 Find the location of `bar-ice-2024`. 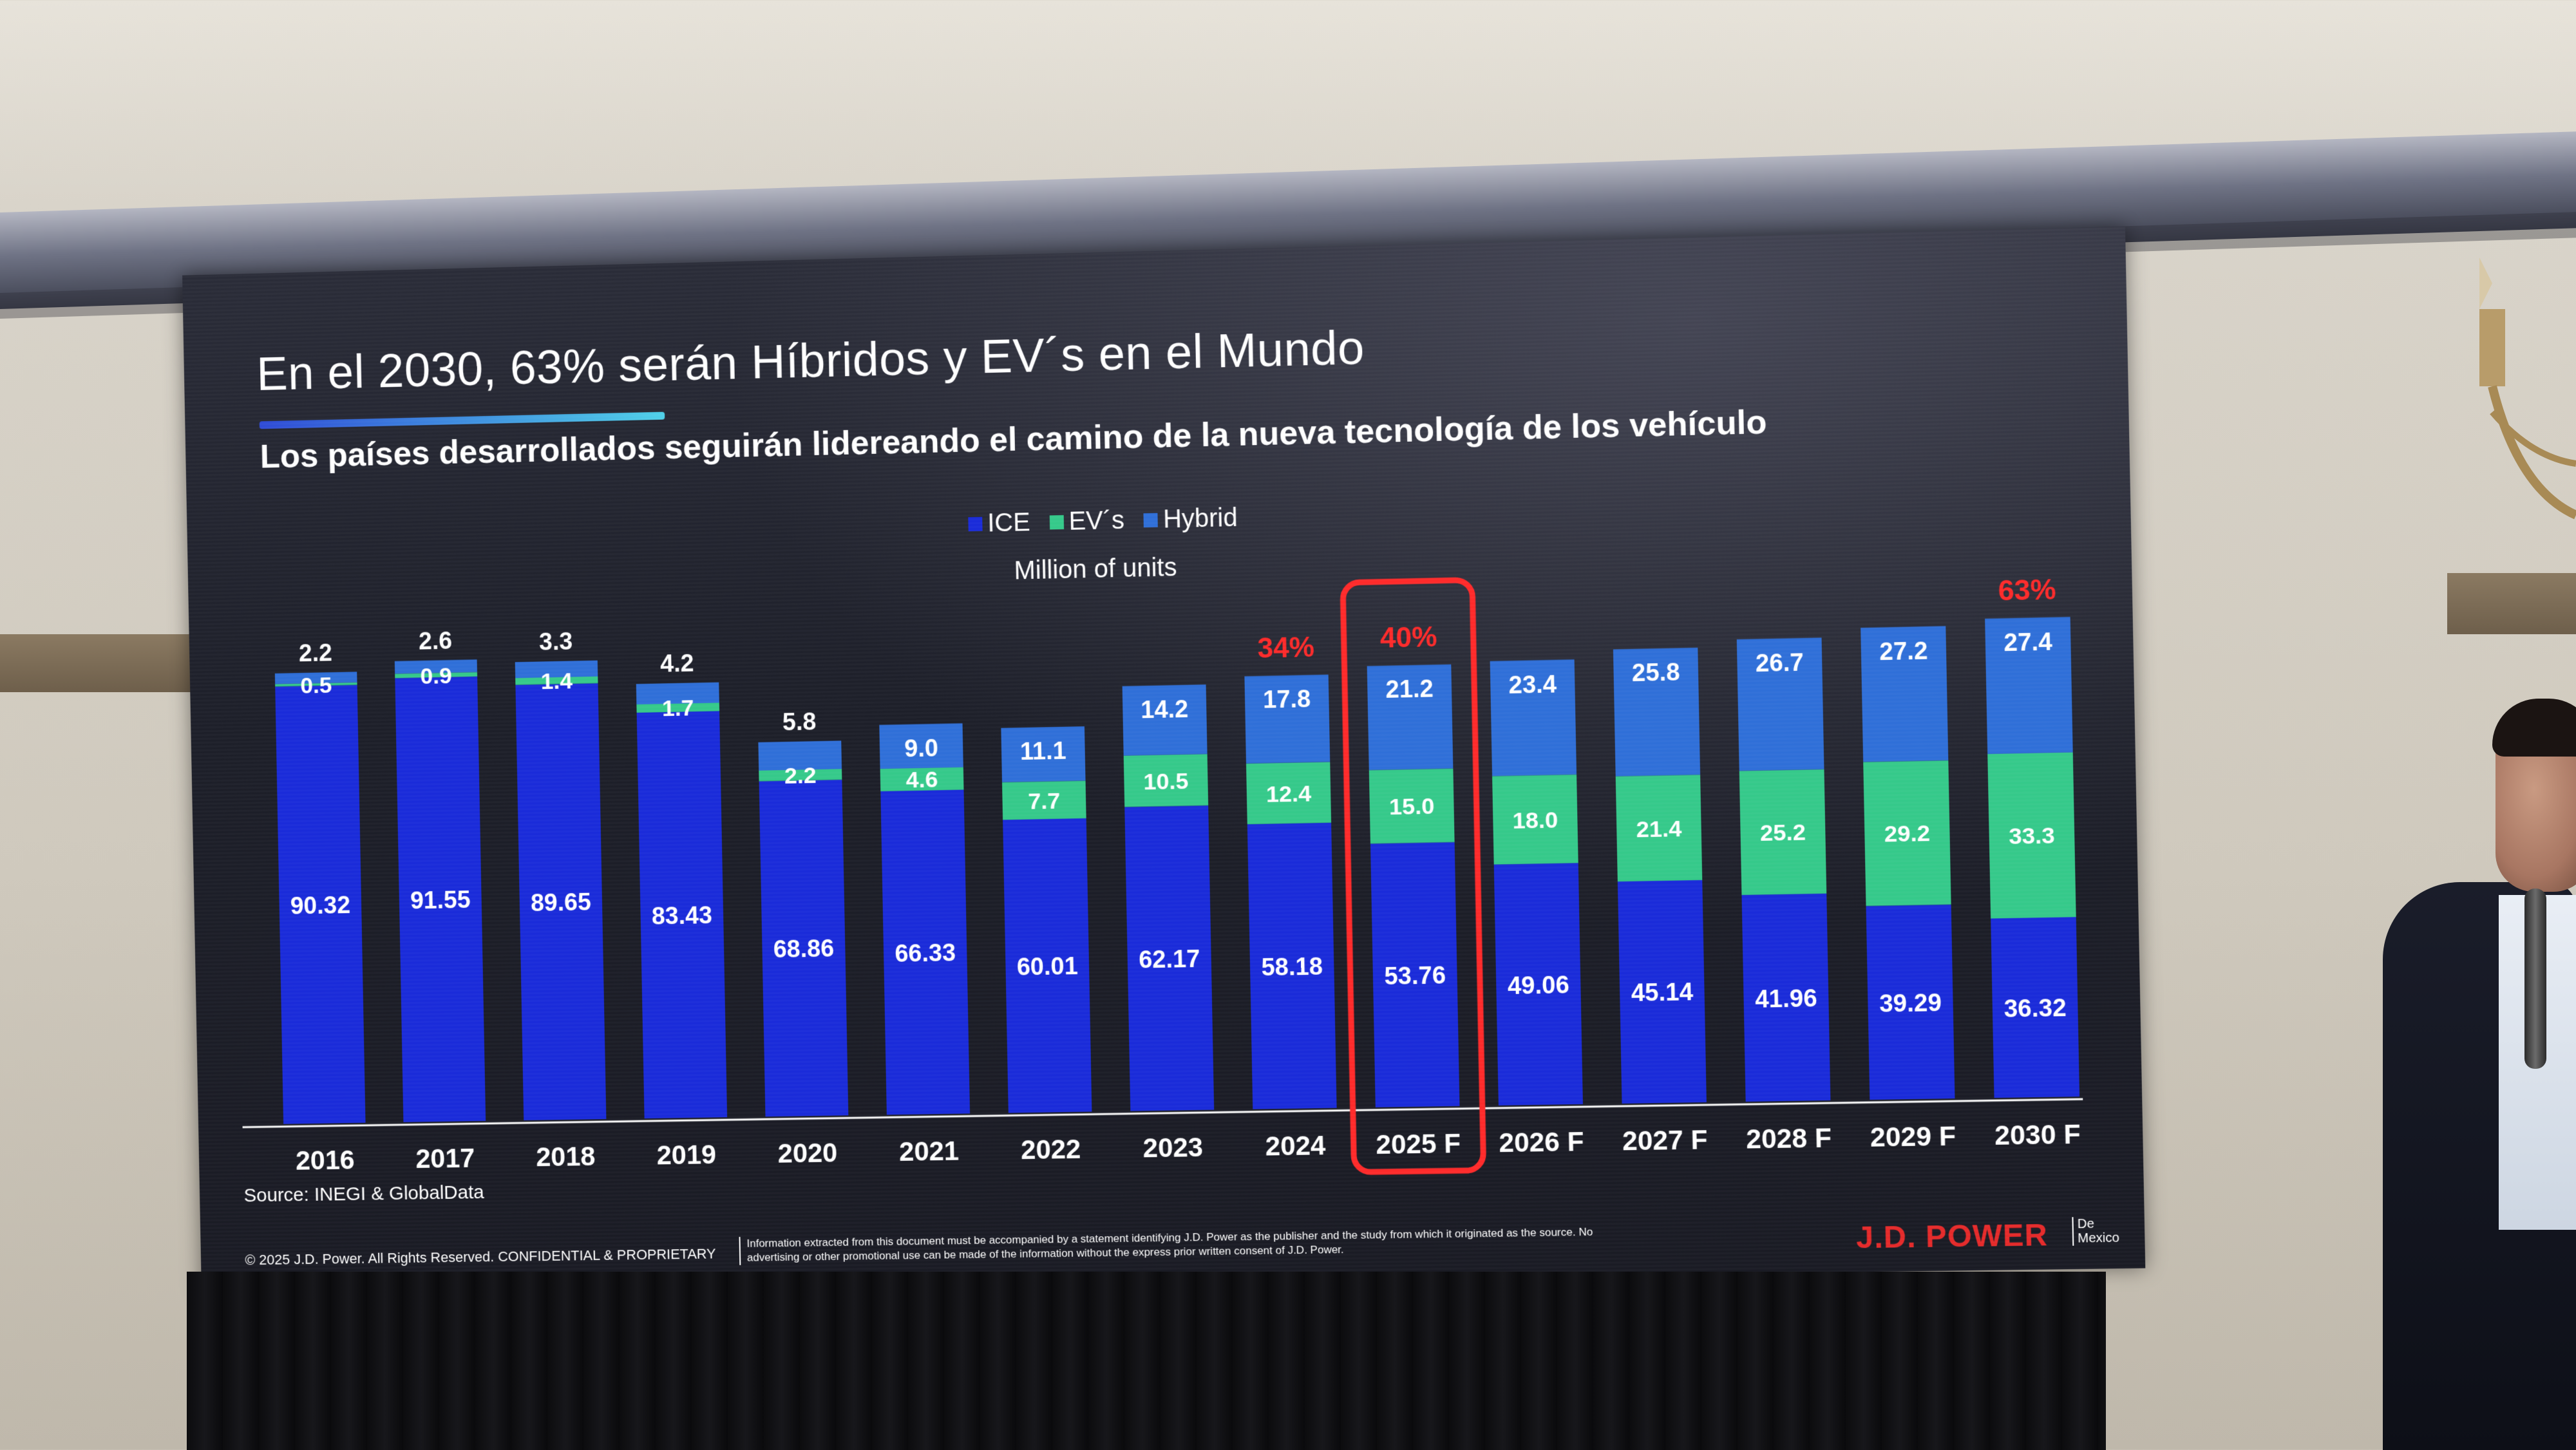

bar-ice-2024 is located at coordinates (1292, 965).